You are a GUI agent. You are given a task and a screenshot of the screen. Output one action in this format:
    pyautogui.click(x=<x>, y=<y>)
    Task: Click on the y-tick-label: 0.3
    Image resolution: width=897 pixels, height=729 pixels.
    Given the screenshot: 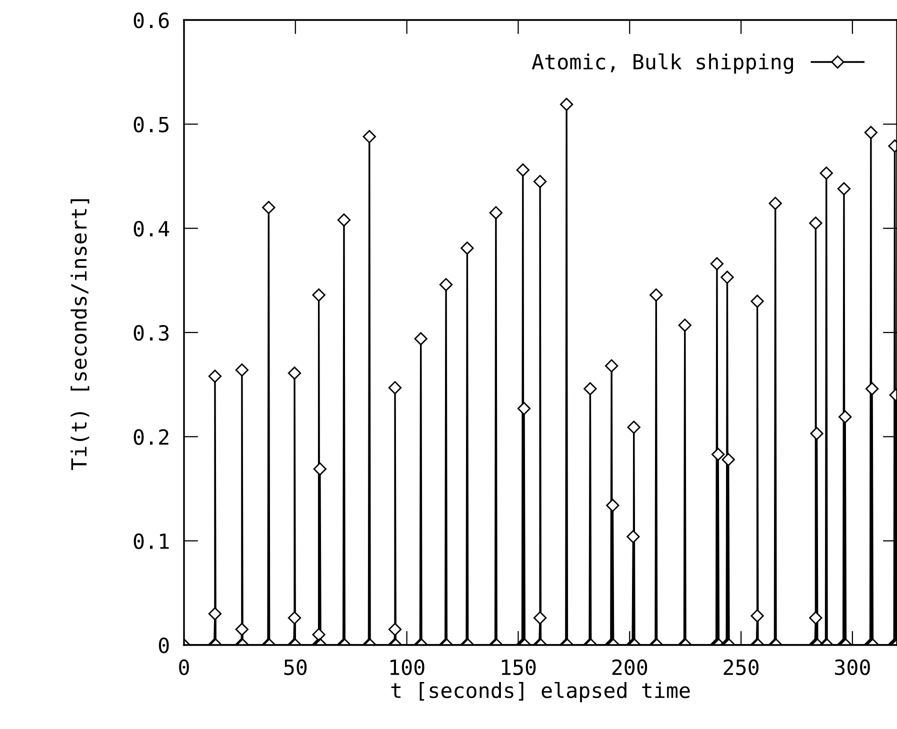 What is the action you would take?
    pyautogui.click(x=151, y=333)
    